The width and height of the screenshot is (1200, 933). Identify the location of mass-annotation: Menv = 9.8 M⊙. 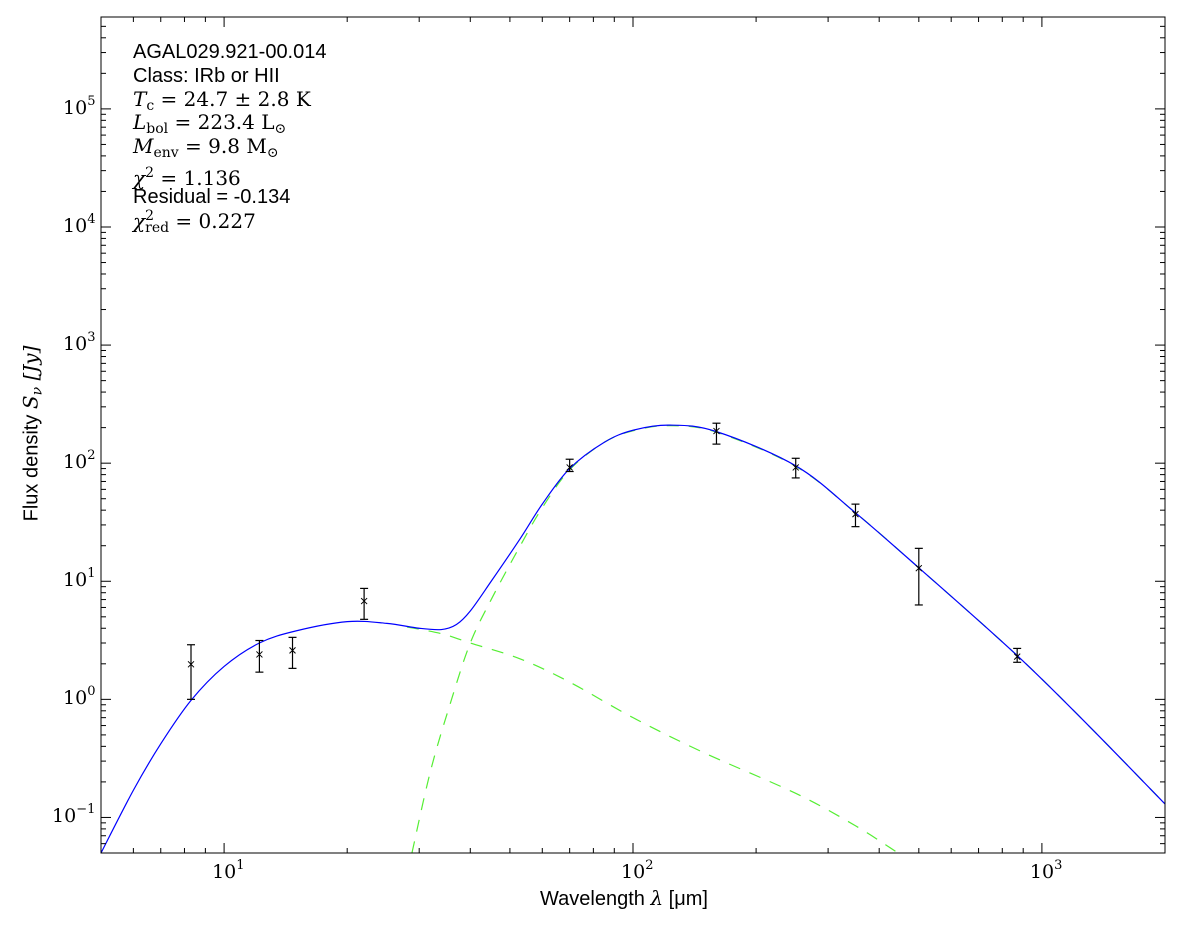
(206, 149).